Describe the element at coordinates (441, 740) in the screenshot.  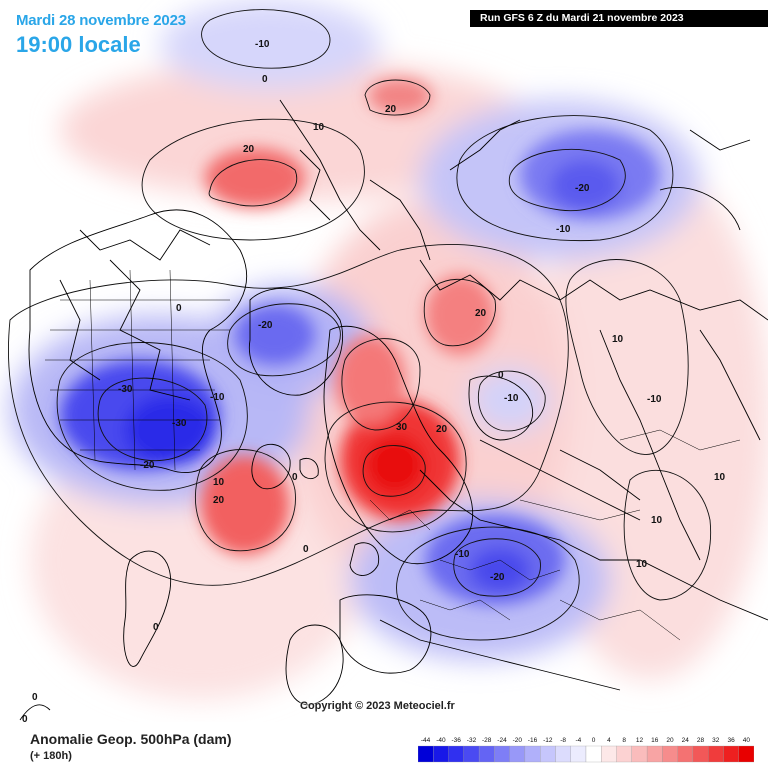
I see `scale-tick-label: -40` at that location.